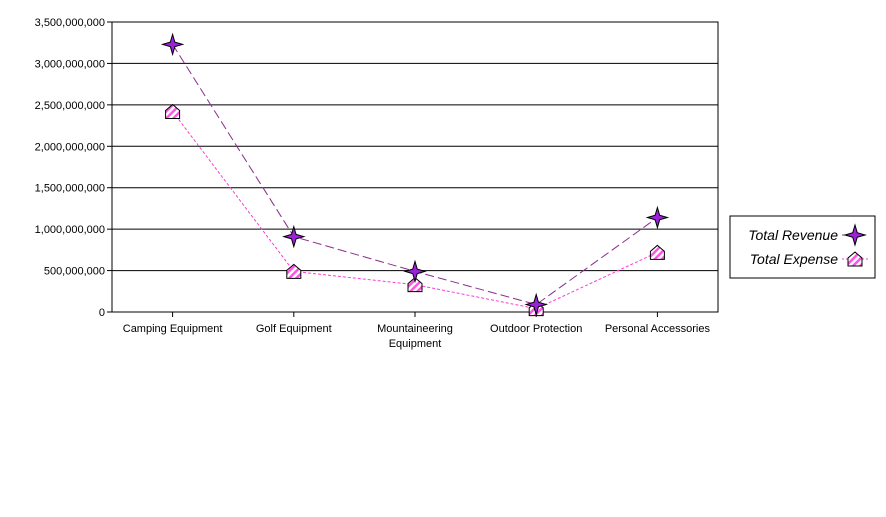 The image size is (886, 517). I want to click on legend-label: Total Revenue, so click(793, 235).